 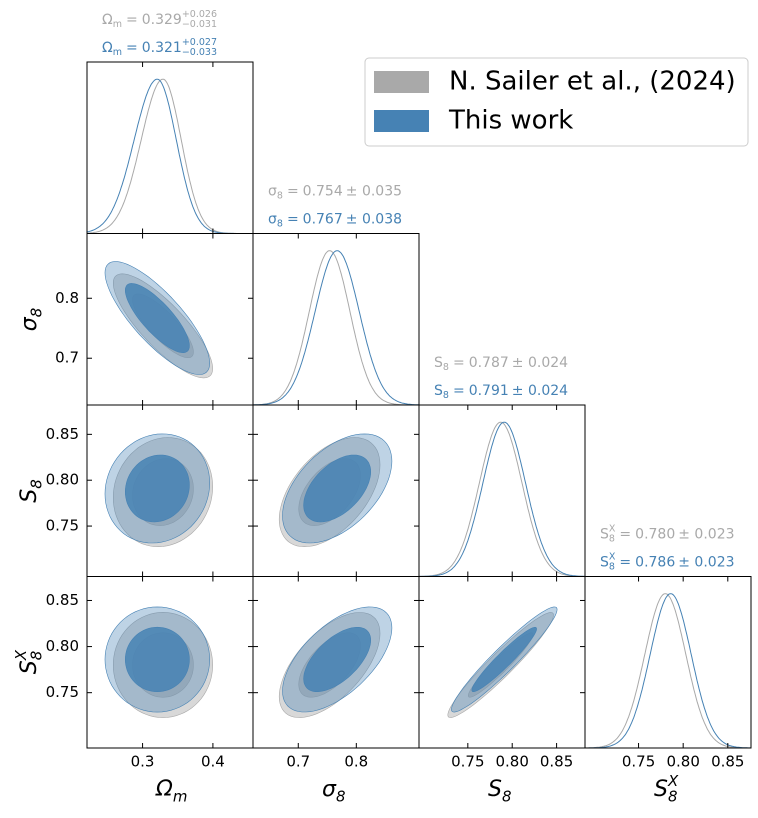 I want to click on text-part: 0.321, so click(x=162, y=48).